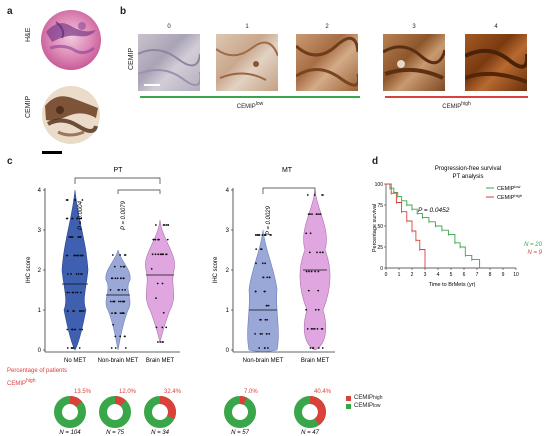 The width and height of the screenshot is (550, 436). Describe the element at coordinates (503, 275) in the screenshot. I see `km-xtick-label: 9` at that location.